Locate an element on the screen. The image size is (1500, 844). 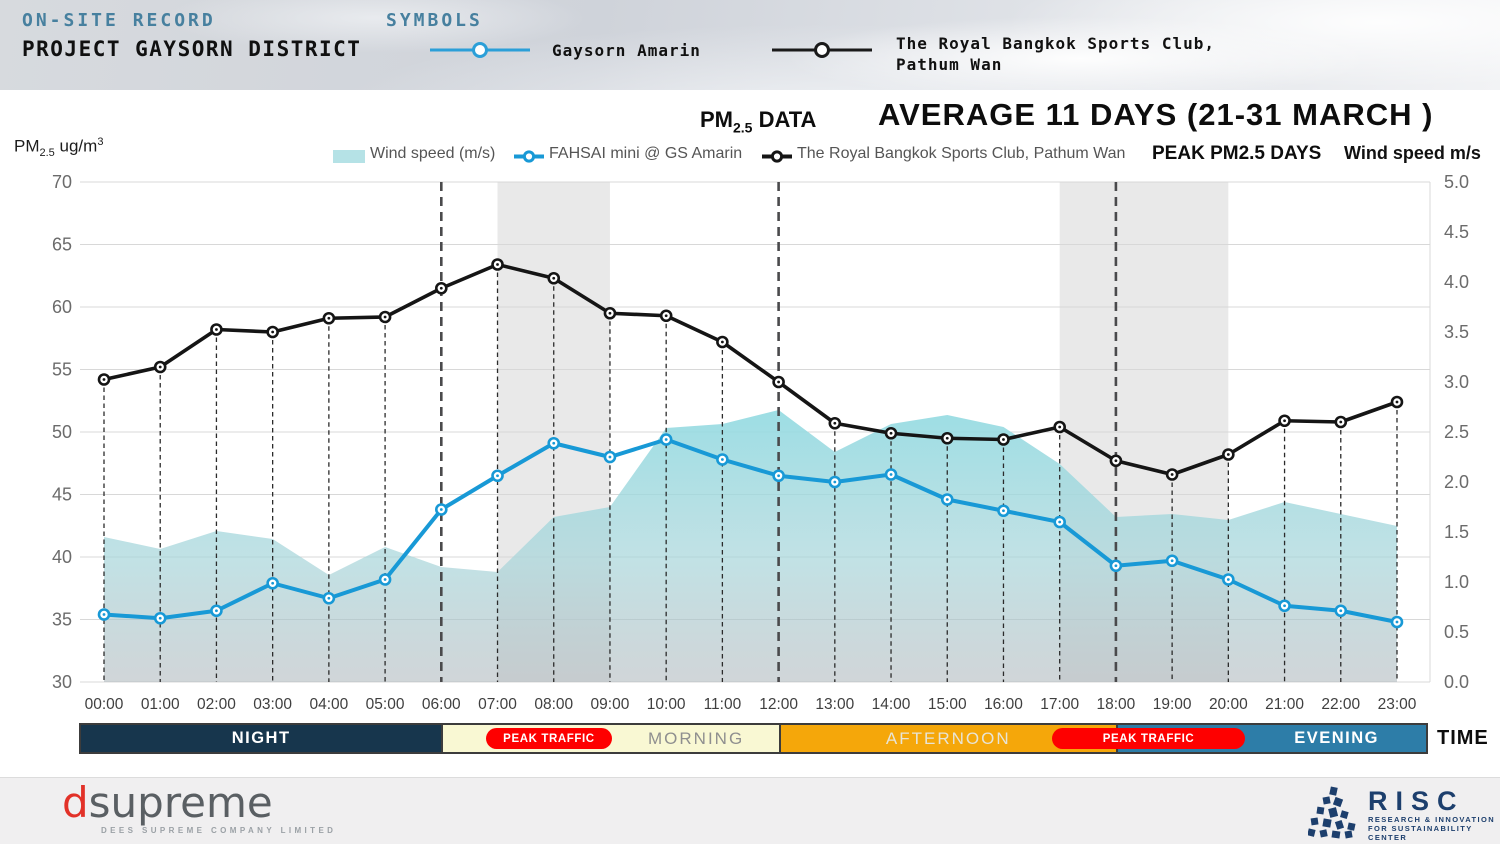
symbols-title: SYMBOLS is located at coordinates (434, 20).